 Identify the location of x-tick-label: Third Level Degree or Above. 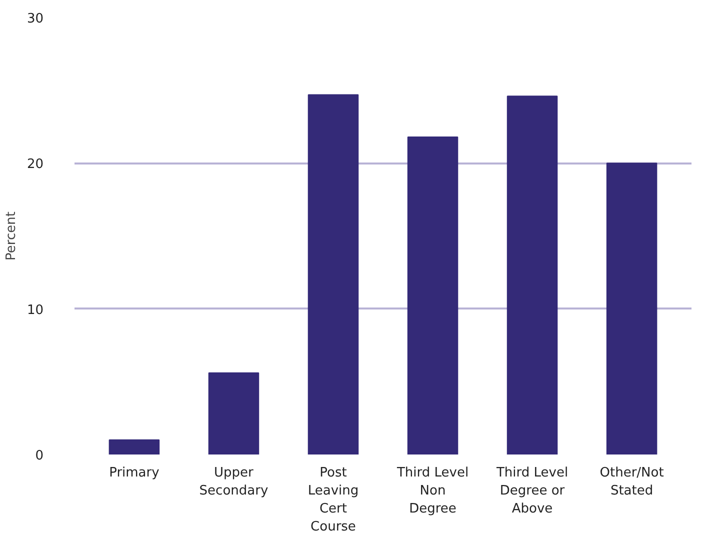
(531, 491).